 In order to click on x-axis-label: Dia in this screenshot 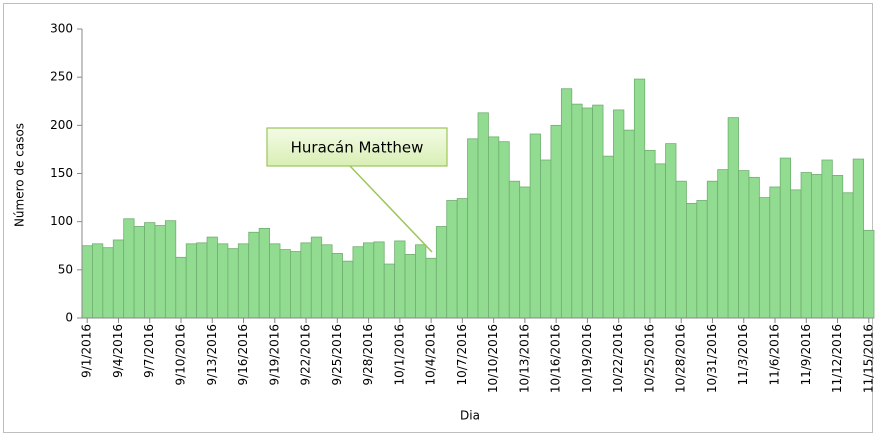, I will do `click(470, 416)`.